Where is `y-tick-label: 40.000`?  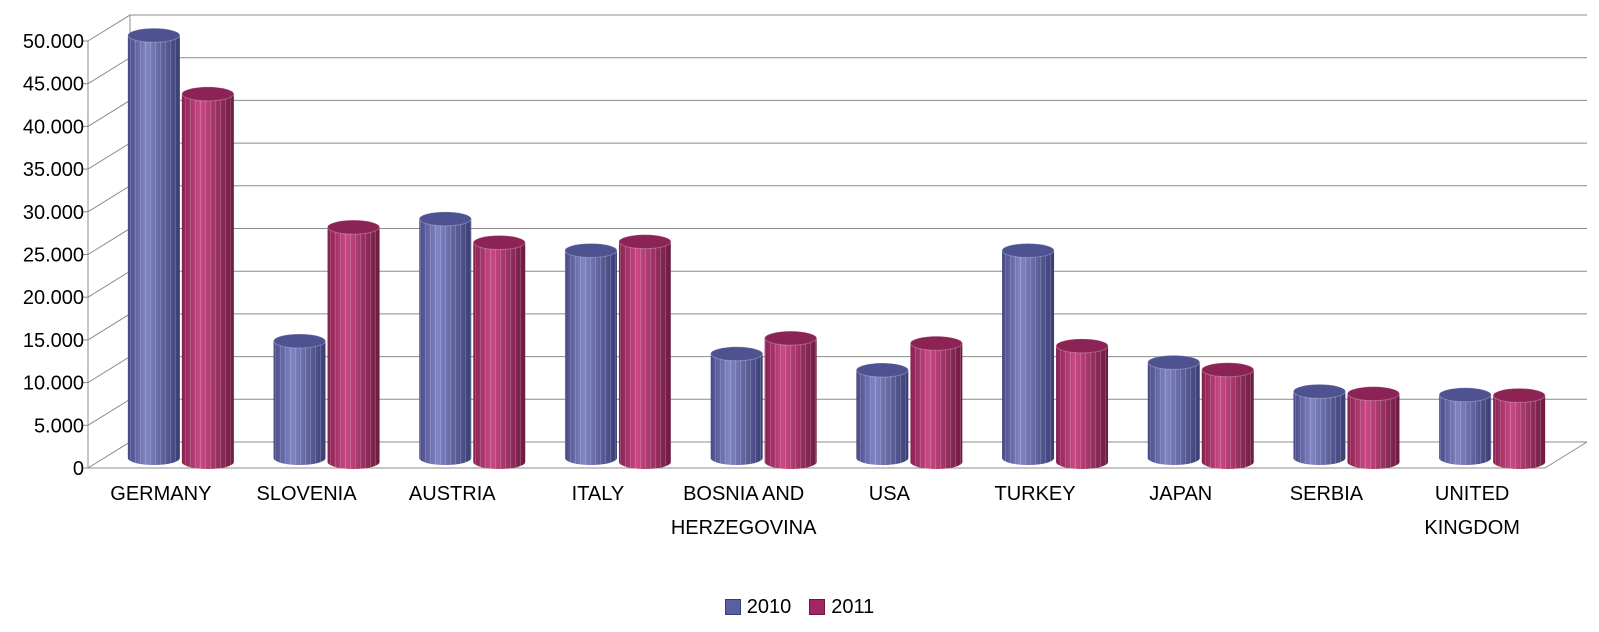
y-tick-label: 40.000 is located at coordinates (53, 127).